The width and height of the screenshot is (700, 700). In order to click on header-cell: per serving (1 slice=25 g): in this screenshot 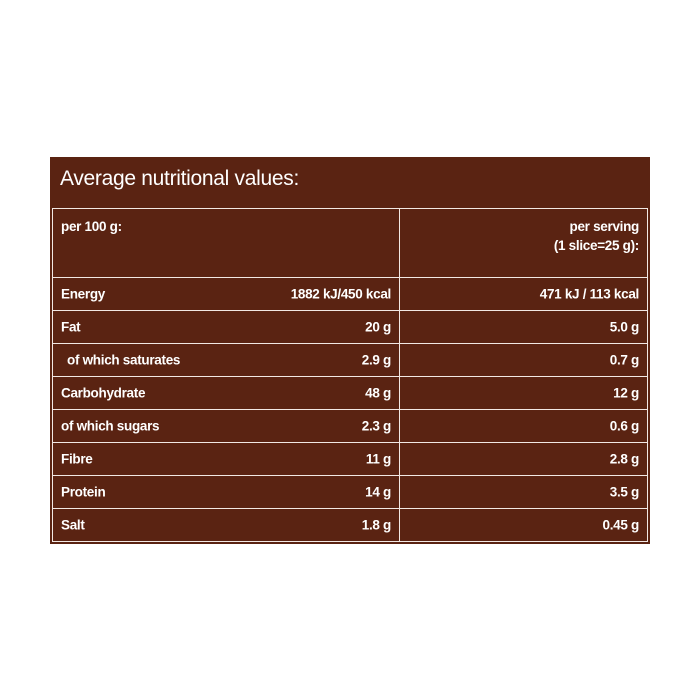, I will do `click(523, 243)`.